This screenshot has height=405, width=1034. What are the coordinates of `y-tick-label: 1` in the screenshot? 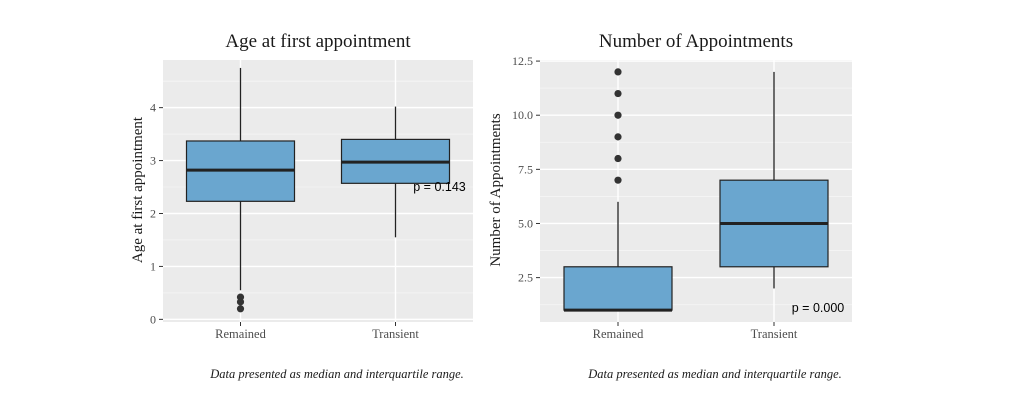 It's located at (153, 266).